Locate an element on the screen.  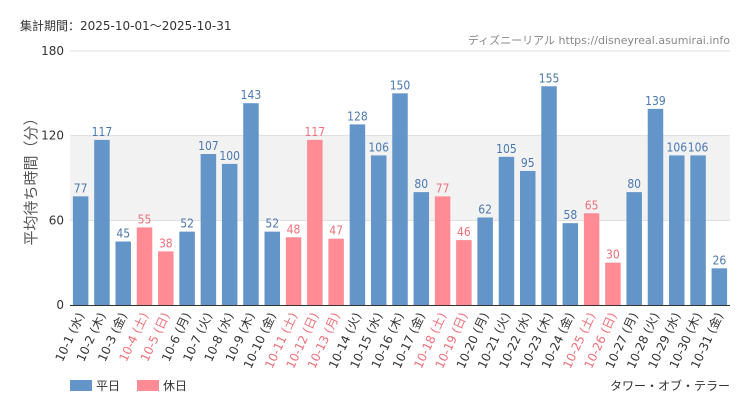
data-label: 38 is located at coordinates (166, 243).